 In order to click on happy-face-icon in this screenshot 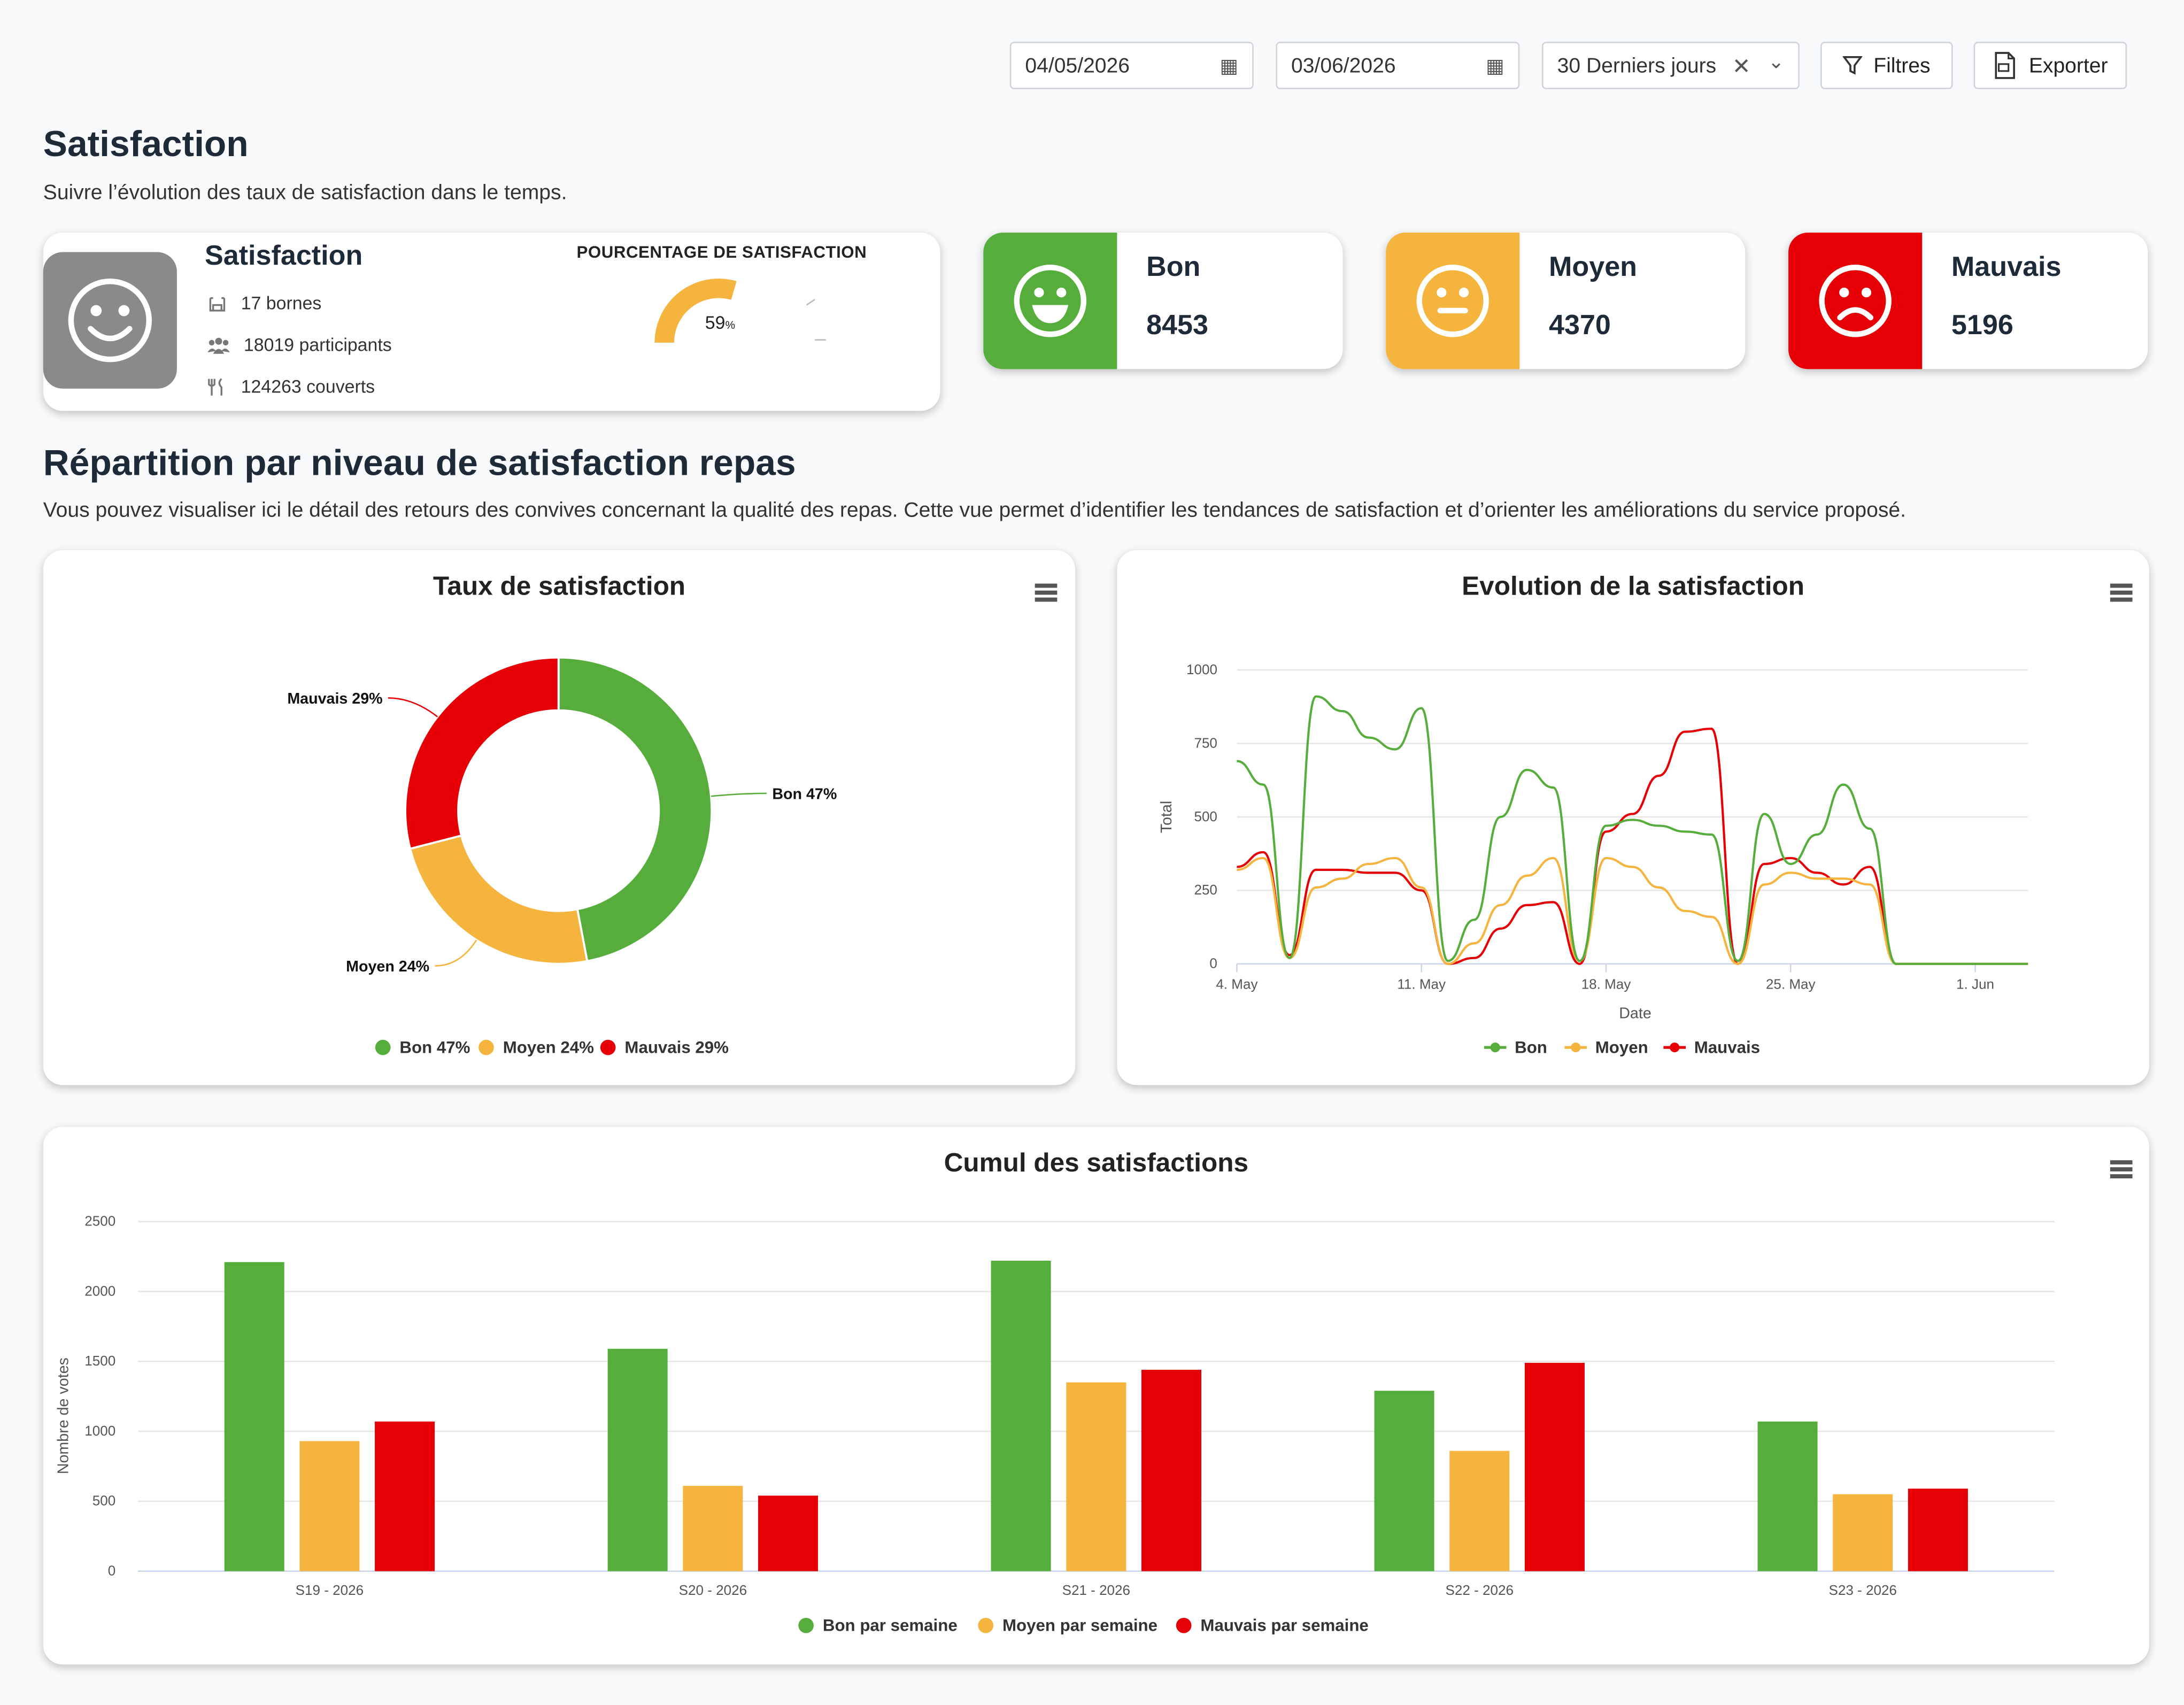, I will do `click(1050, 300)`.